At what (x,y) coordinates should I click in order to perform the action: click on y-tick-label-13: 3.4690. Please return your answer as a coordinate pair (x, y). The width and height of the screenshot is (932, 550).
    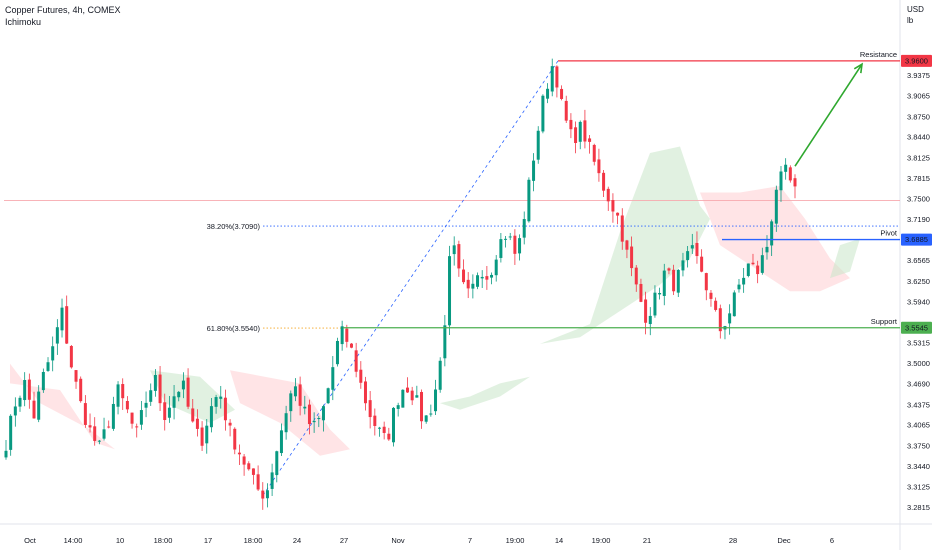
    Looking at the image, I should click on (918, 384).